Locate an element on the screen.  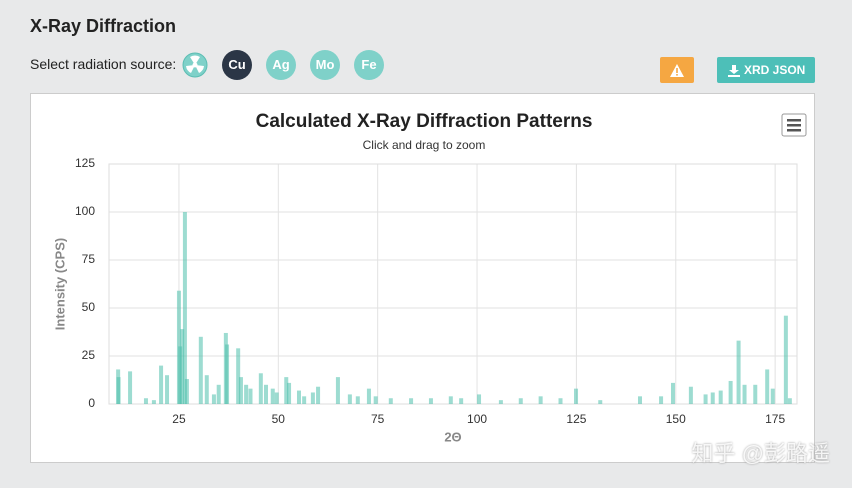
warning-icon is located at coordinates (677, 70).